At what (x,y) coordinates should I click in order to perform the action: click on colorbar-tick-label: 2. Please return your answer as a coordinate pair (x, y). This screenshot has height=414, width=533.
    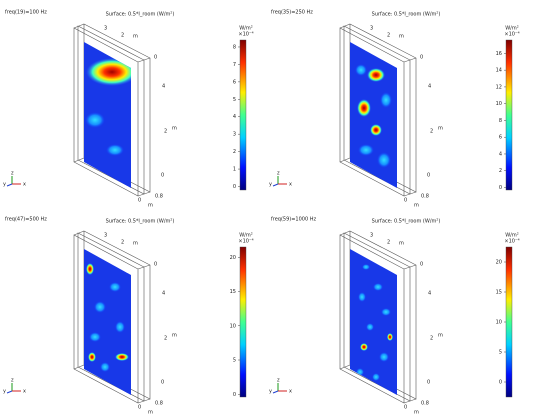
    Looking at the image, I should click on (500, 171).